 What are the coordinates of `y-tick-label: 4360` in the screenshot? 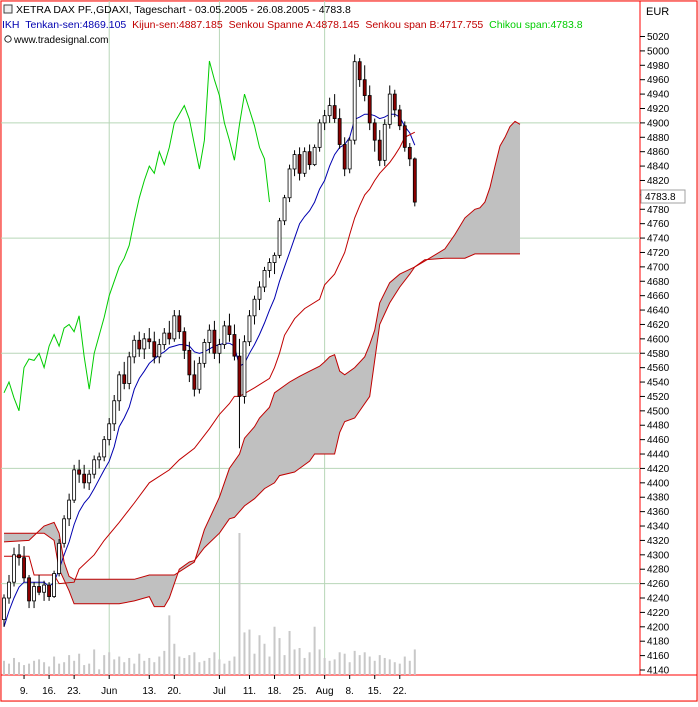 It's located at (658, 512).